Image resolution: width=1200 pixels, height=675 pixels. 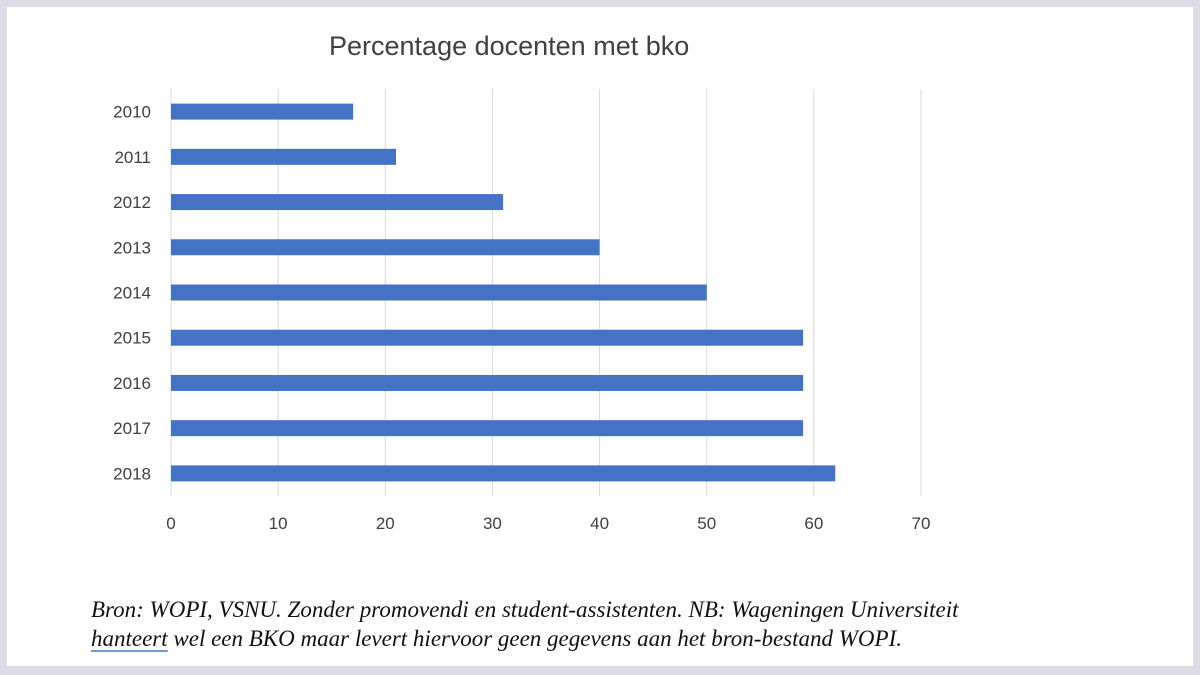 What do you see at coordinates (132, 338) in the screenshot?
I see `category-label: 2015` at bounding box center [132, 338].